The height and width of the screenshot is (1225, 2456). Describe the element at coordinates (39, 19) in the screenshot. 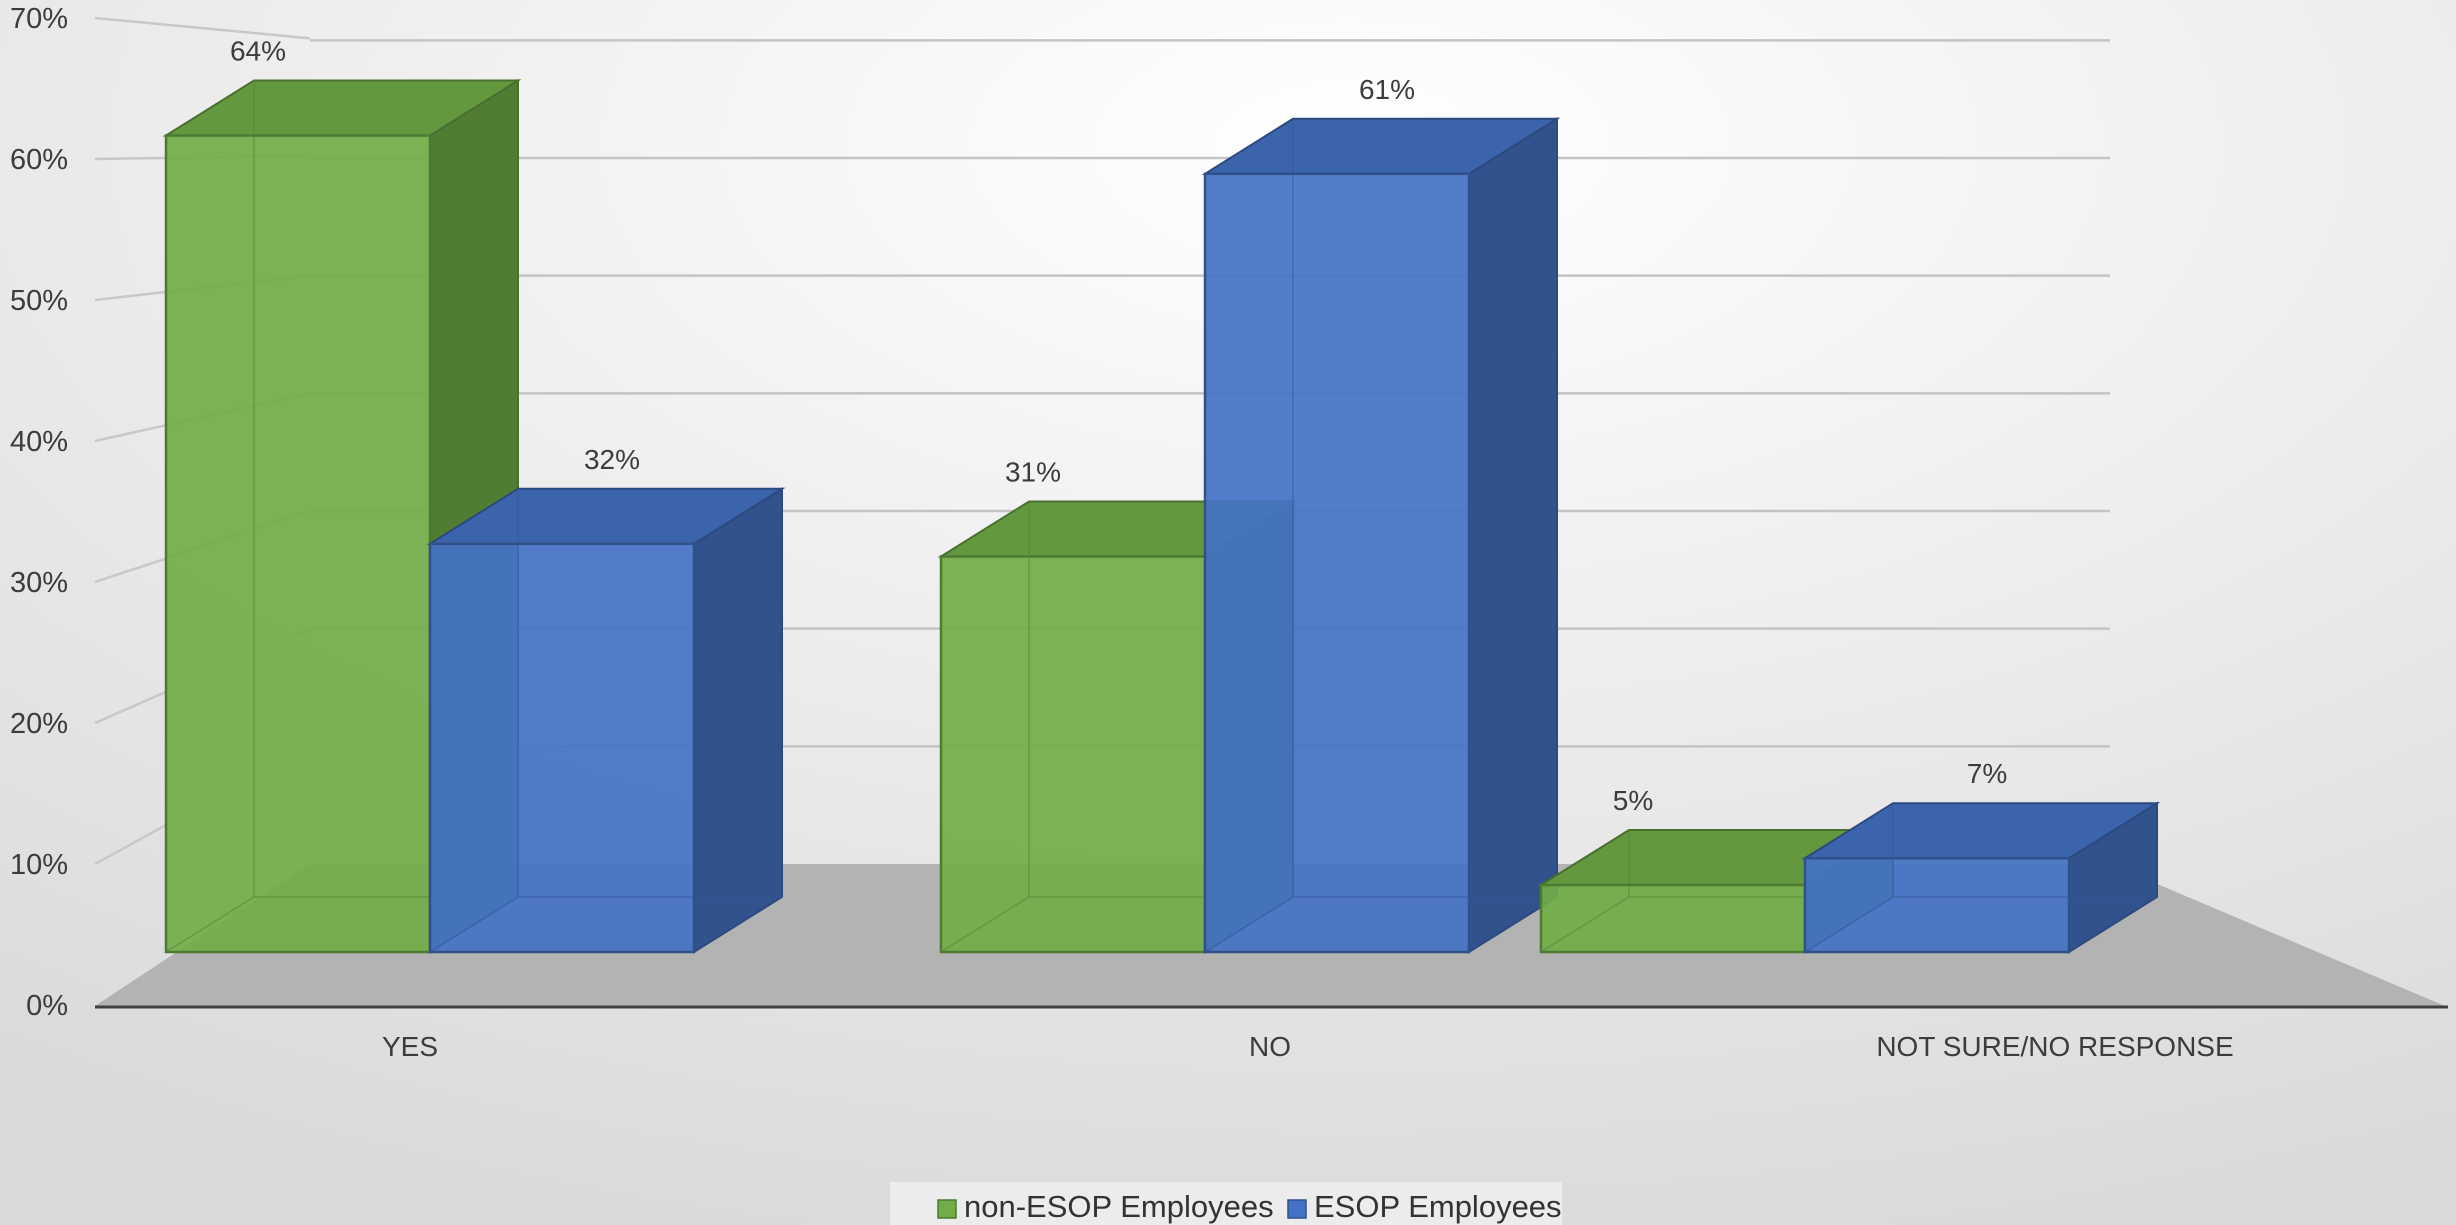

I see `y-tick-label: 70%` at that location.